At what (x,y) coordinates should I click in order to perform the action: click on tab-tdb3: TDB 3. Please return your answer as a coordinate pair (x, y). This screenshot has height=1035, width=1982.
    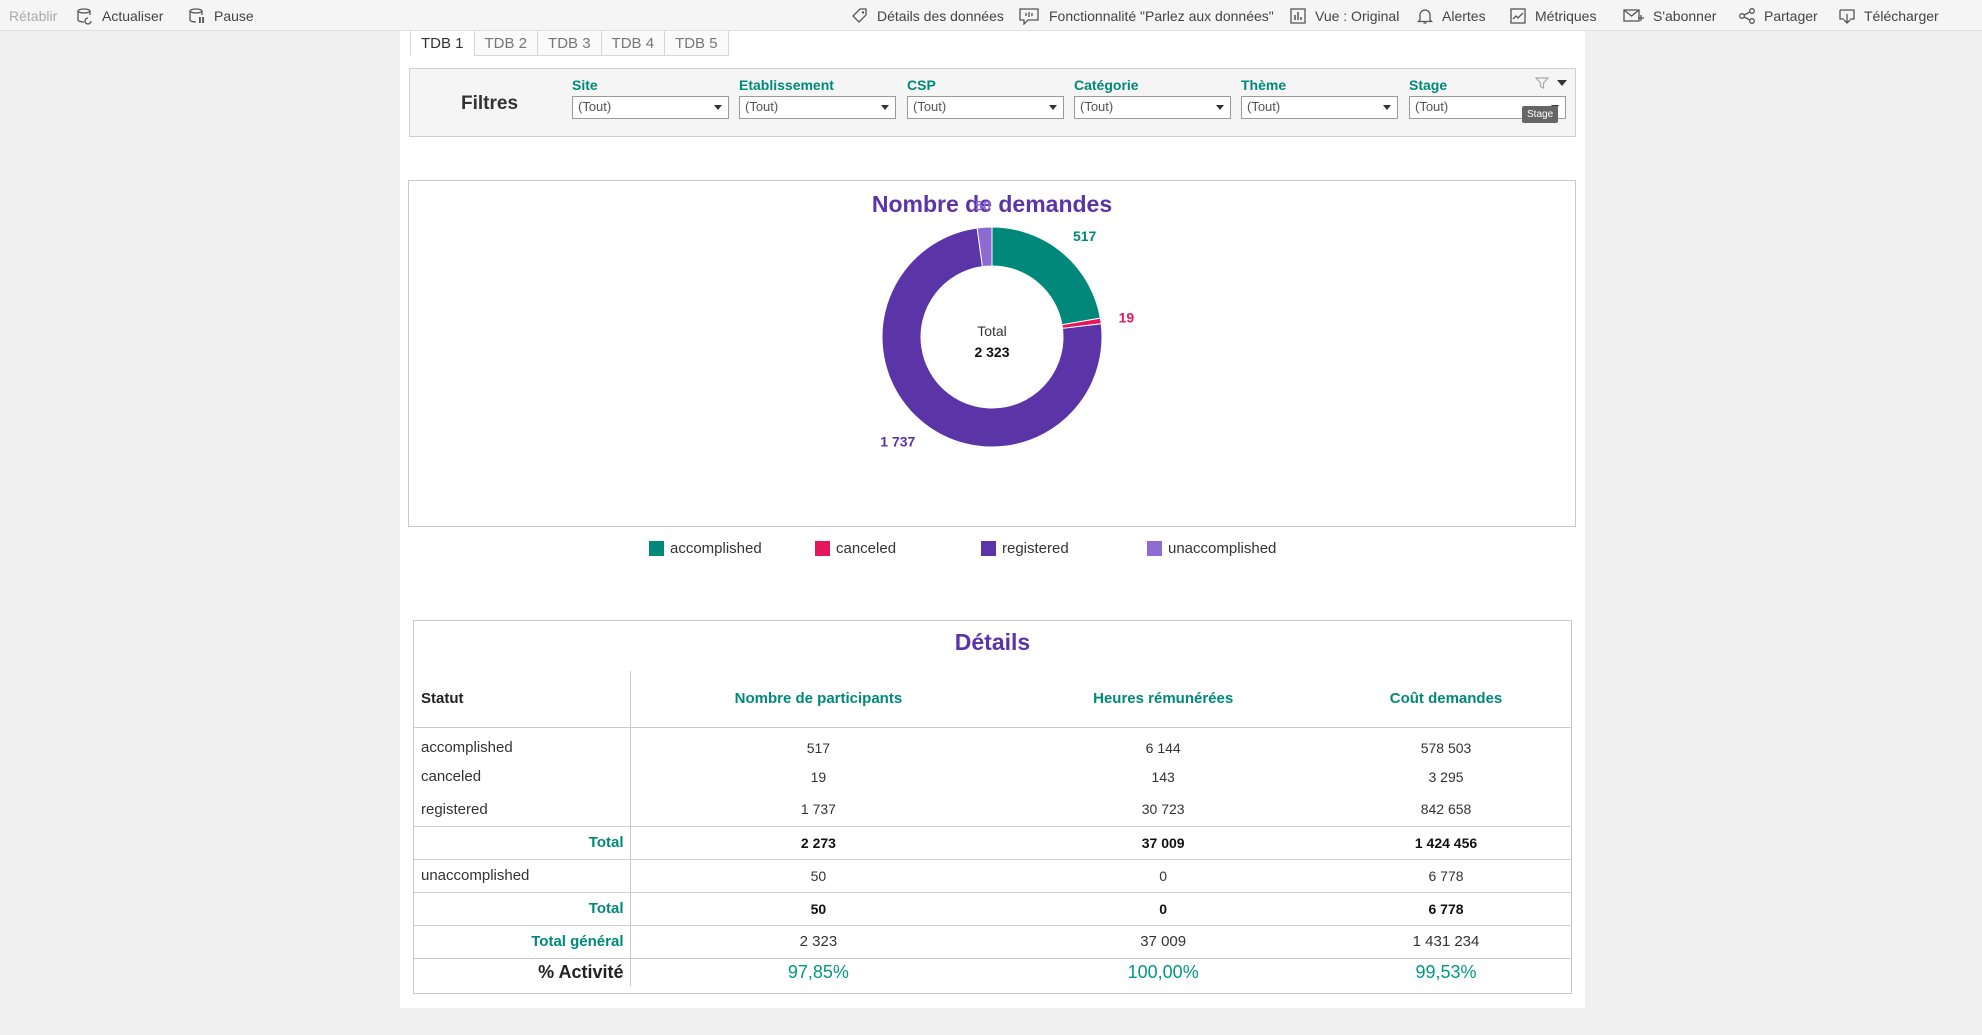
    Looking at the image, I should click on (570, 43).